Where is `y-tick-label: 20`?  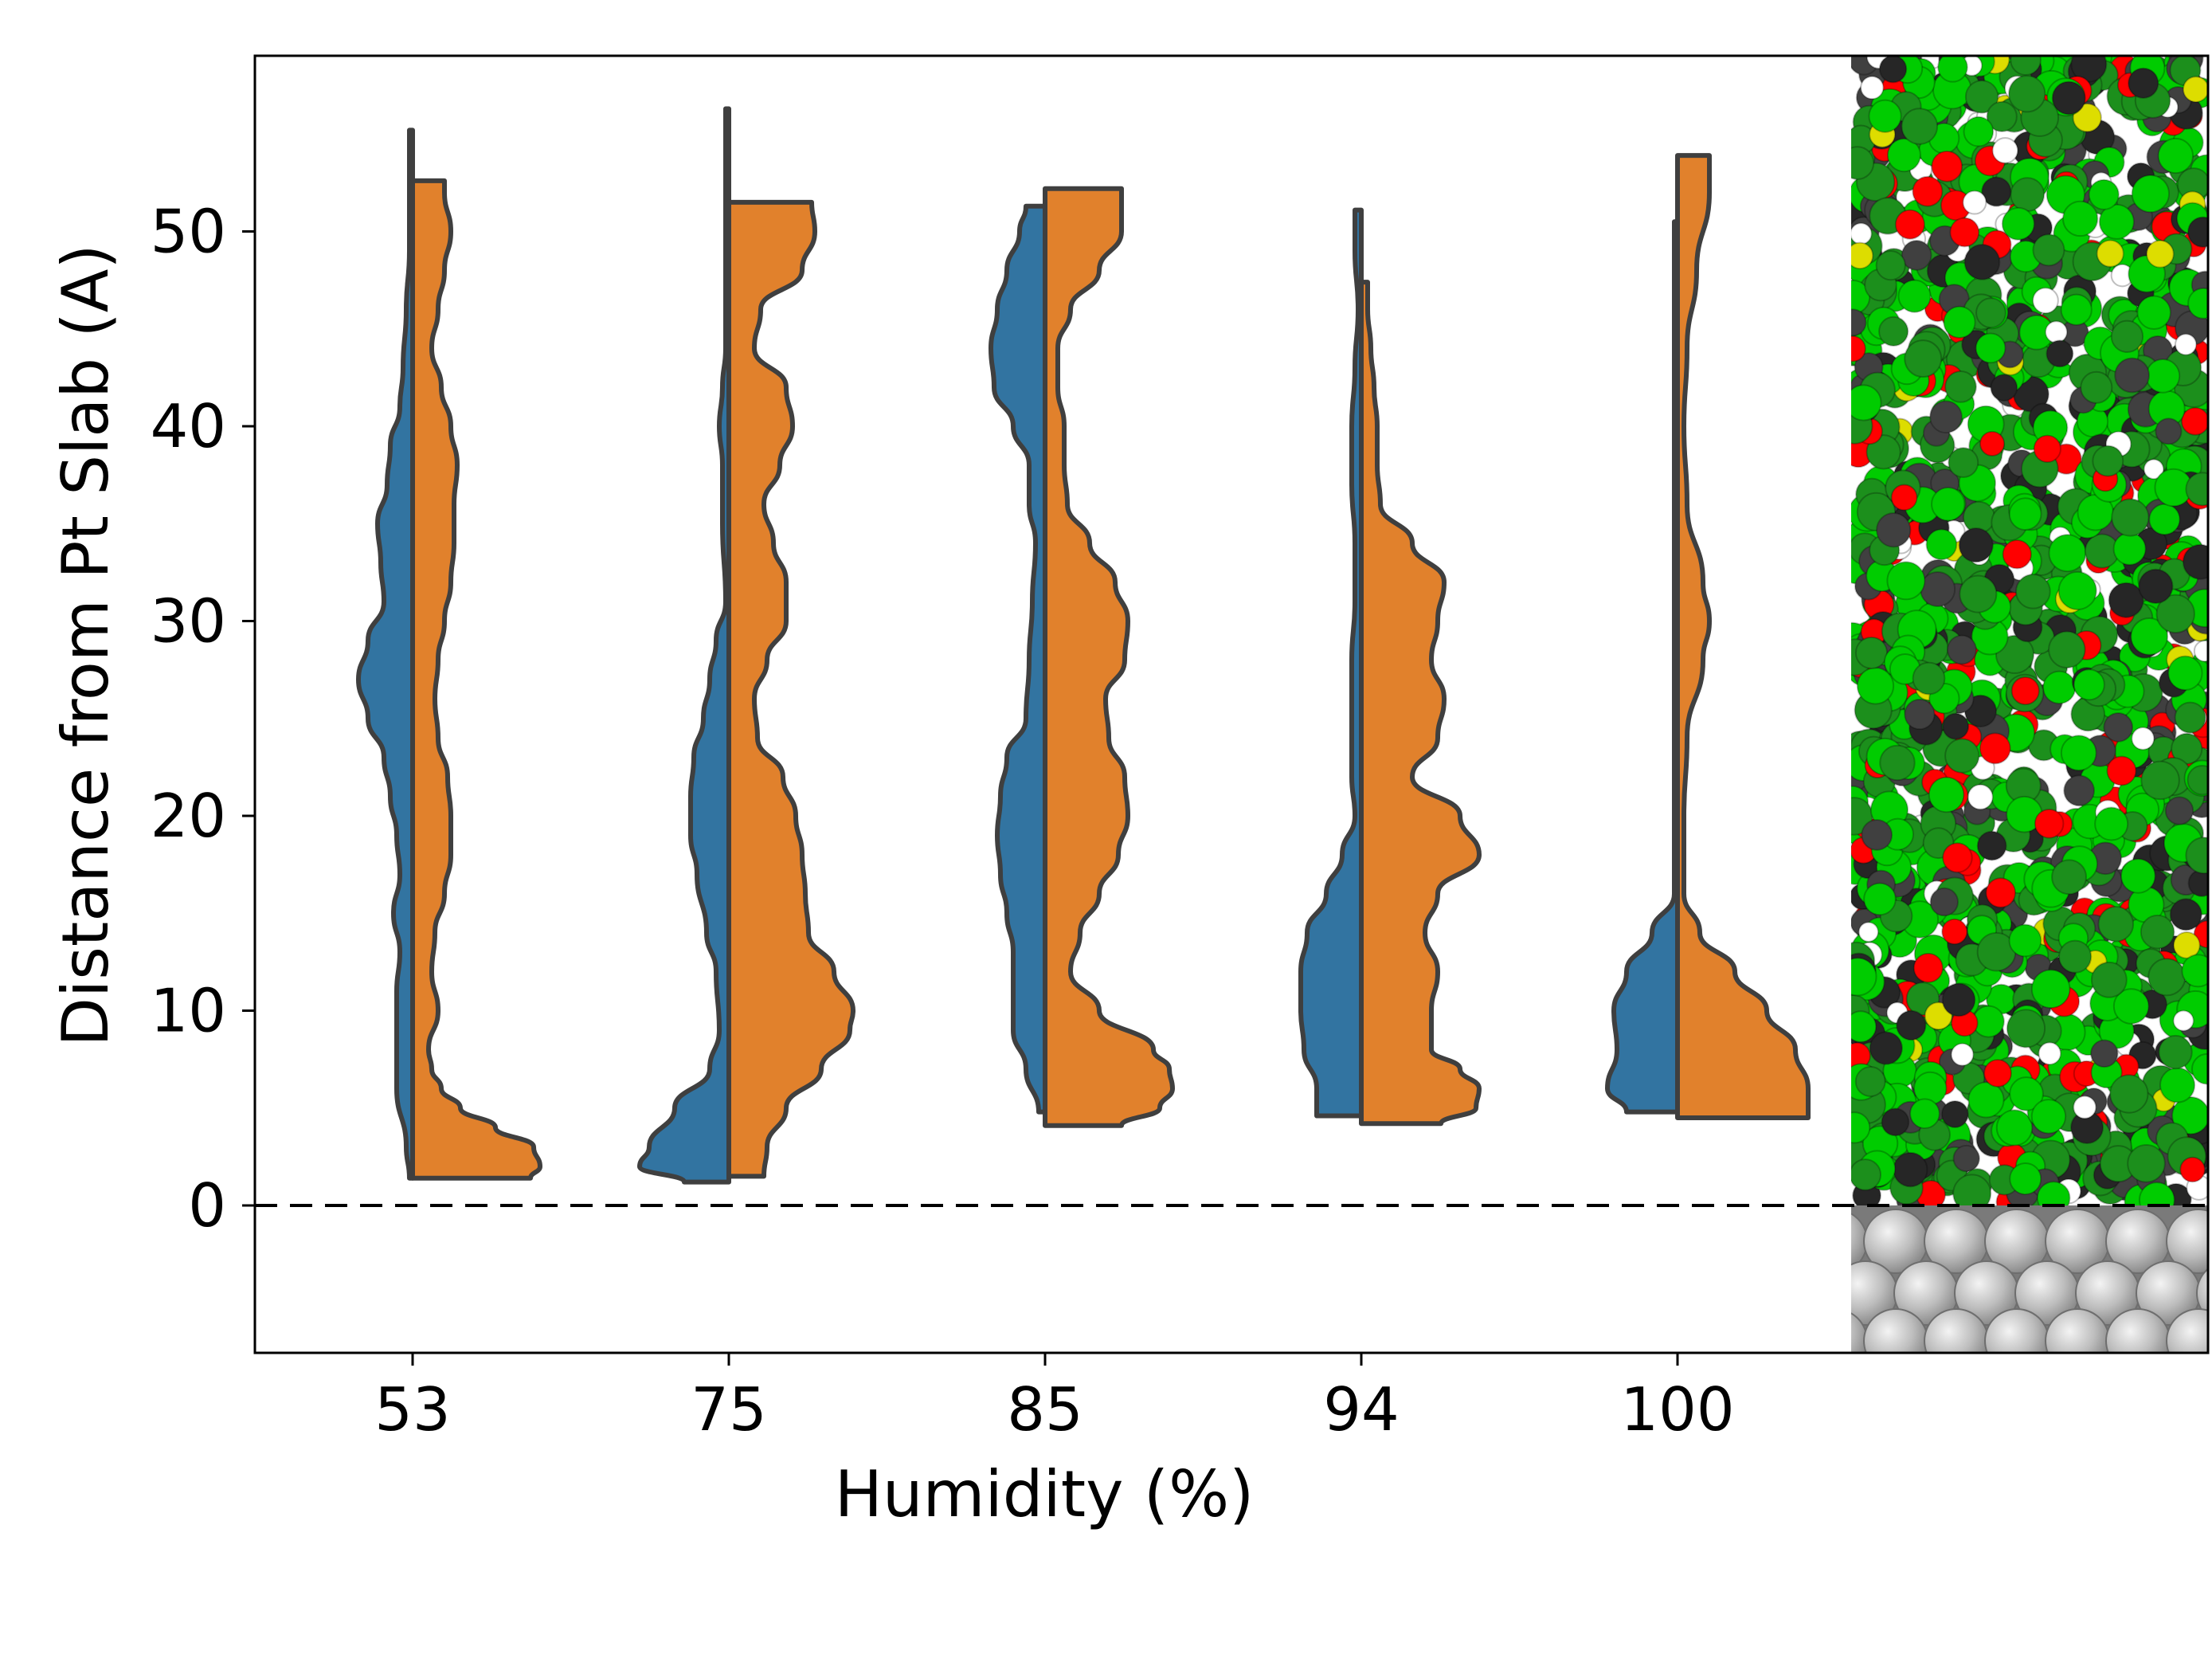
y-tick-label: 20 is located at coordinates (188, 816).